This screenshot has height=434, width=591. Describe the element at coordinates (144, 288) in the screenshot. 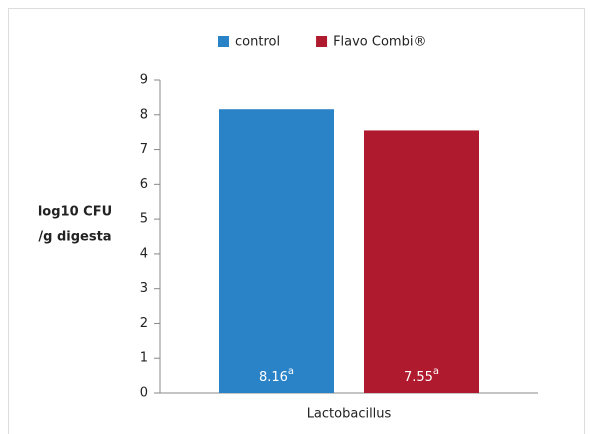

I see `y-tick-label: 3` at that location.